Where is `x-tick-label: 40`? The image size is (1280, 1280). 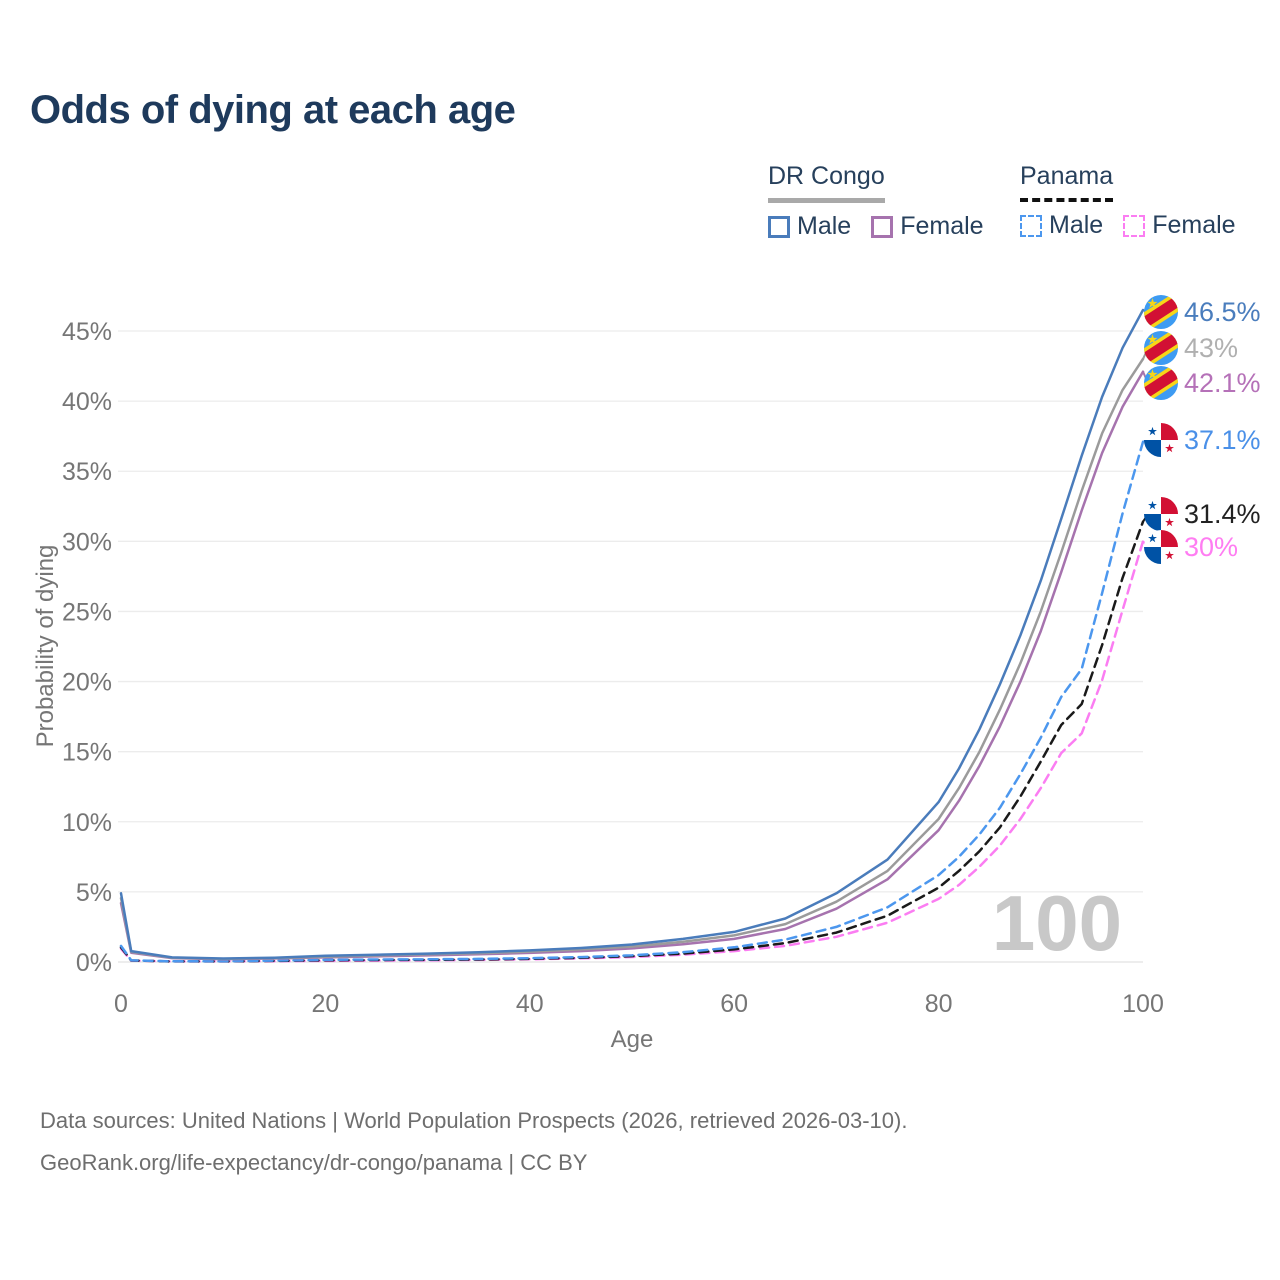
x-tick-label: 40 is located at coordinates (530, 1004).